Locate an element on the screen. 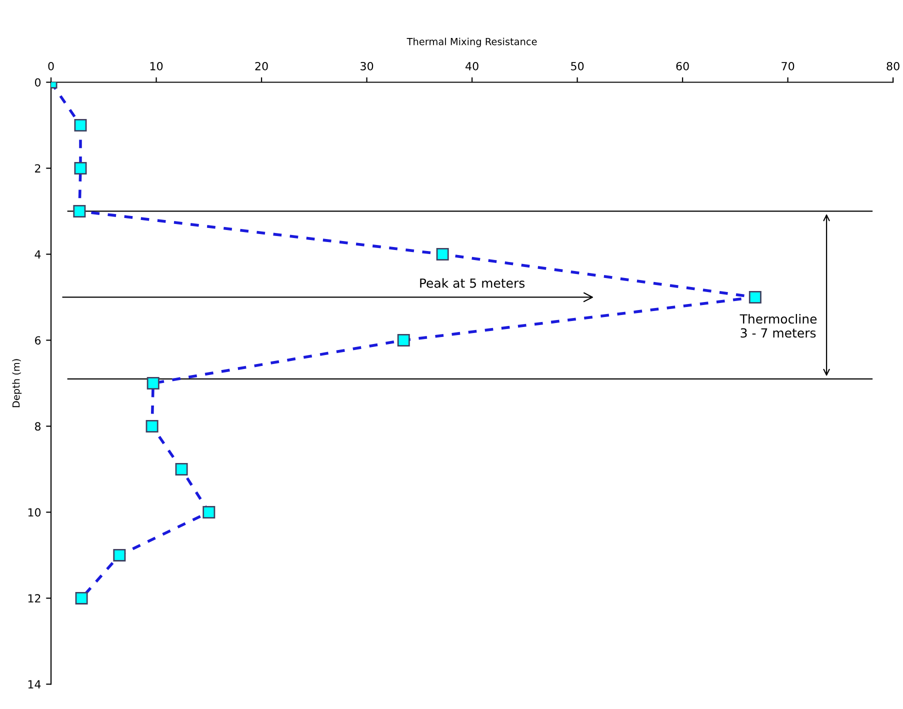 The image size is (903, 709). y-tick-label: 4 is located at coordinates (37, 254).